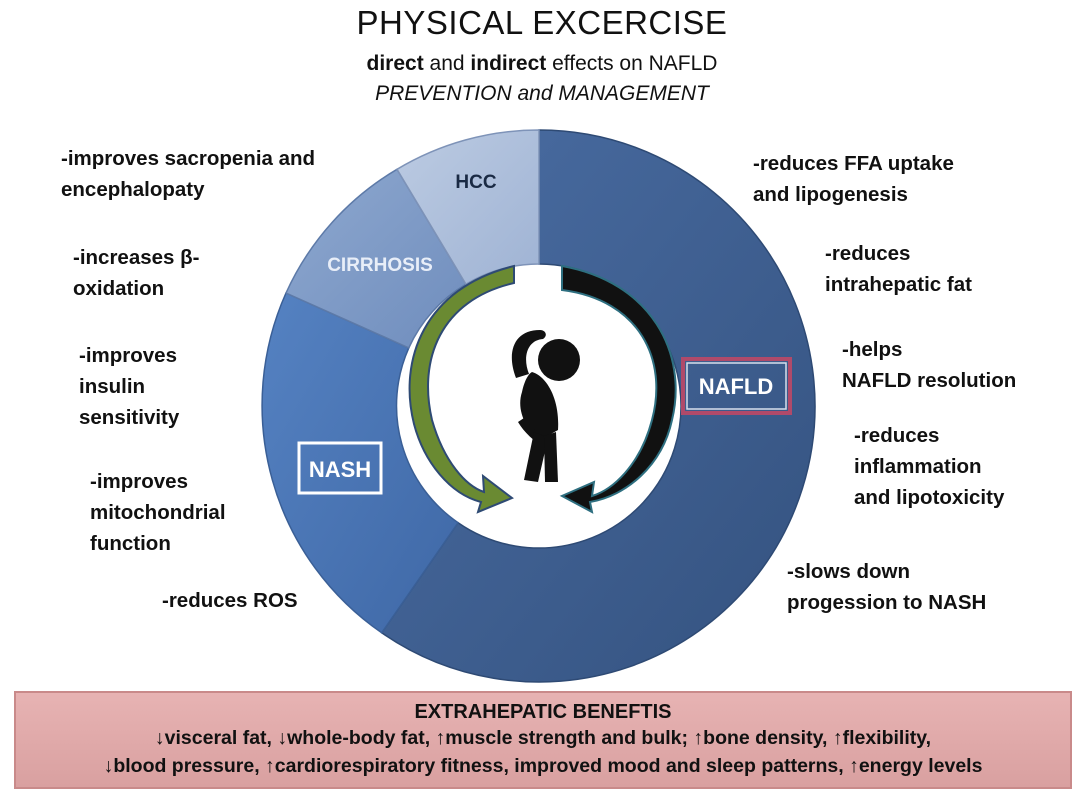  What do you see at coordinates (853, 179) in the screenshot?
I see `right-note-1: -reduces FFA uptake and lipogenesis` at bounding box center [853, 179].